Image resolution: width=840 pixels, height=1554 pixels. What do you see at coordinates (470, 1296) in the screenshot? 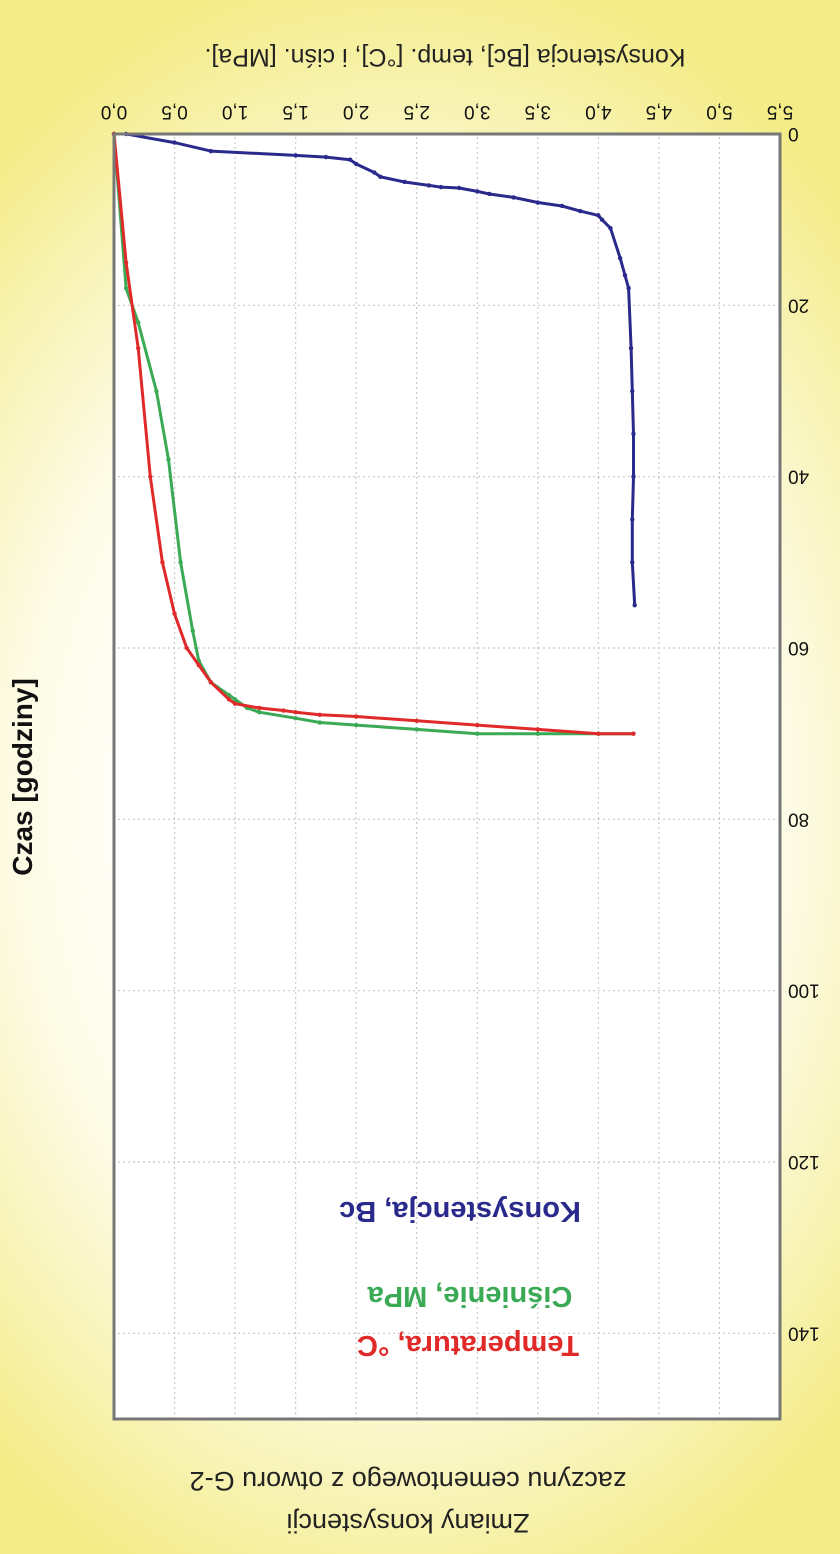
I see `legend-cisnienie: Ciśnienie, MPa` at bounding box center [470, 1296].